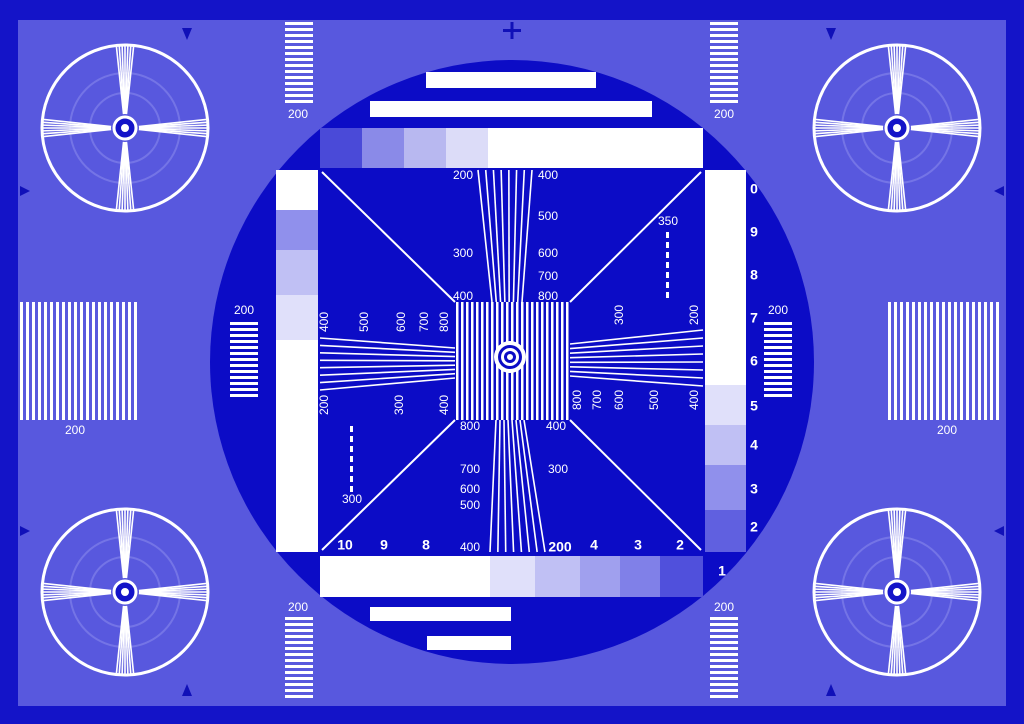 This screenshot has height=724, width=1024. What do you see at coordinates (594, 545) in the screenshot?
I see `pattern-label: 4` at bounding box center [594, 545].